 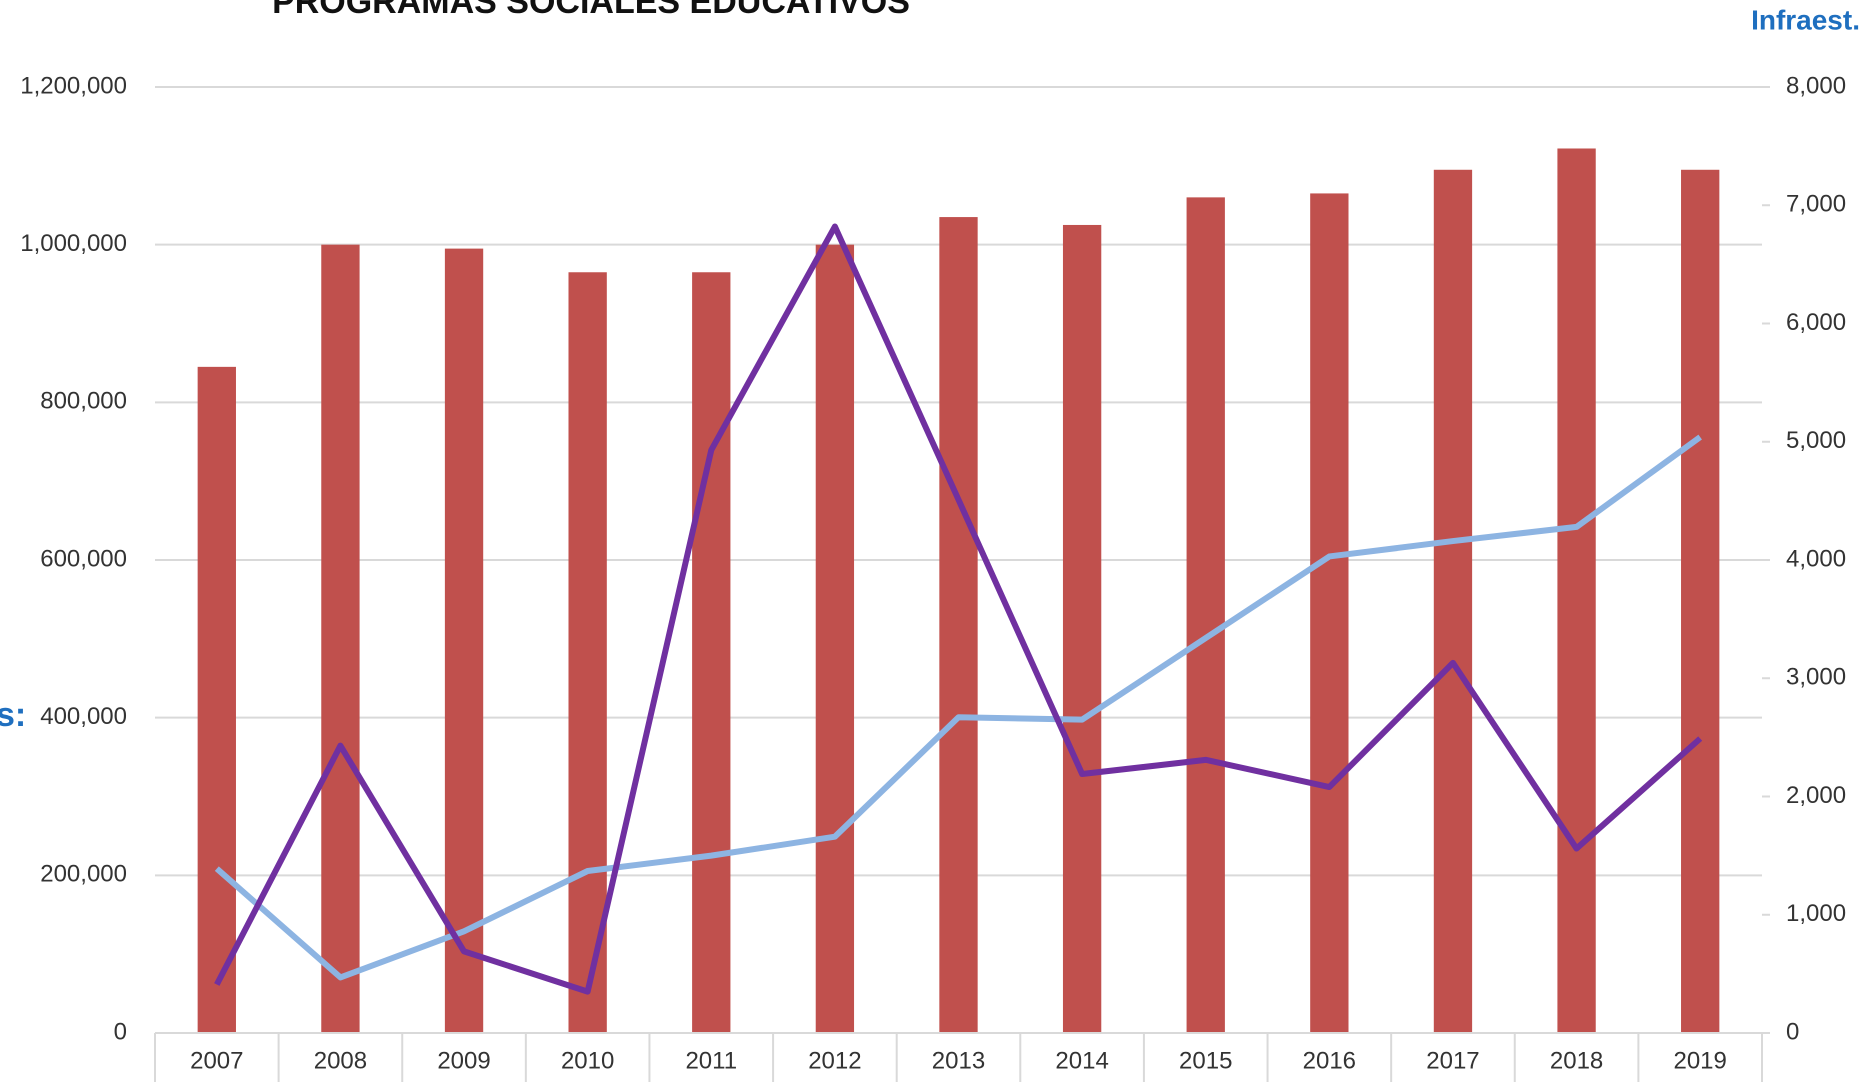 I want to click on annotation: Infraest., so click(x=1805, y=19).